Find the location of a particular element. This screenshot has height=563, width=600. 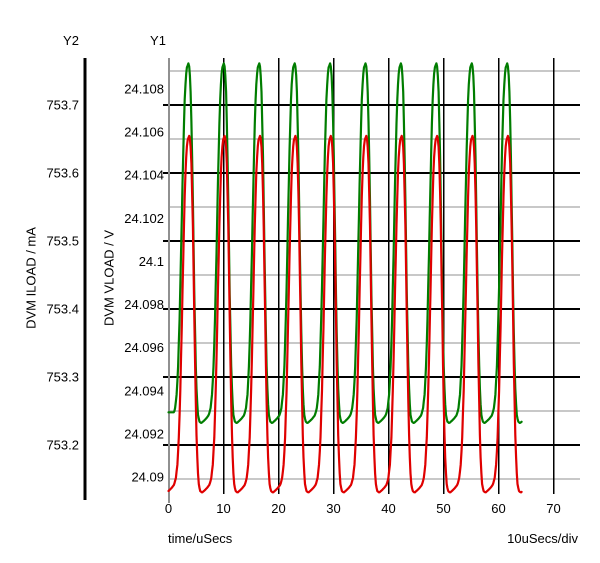

x-tick-label: 40 is located at coordinates (388, 508).